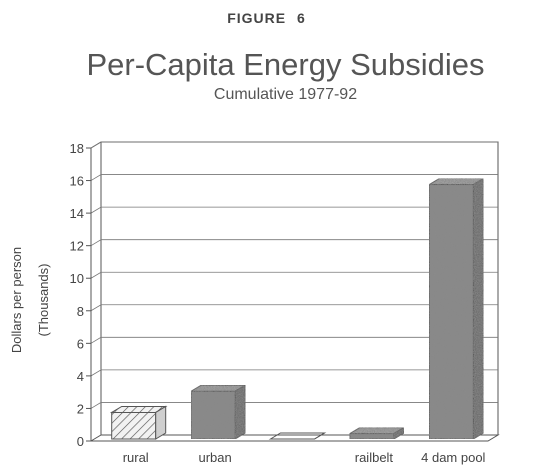 The width and height of the screenshot is (533, 474). Describe the element at coordinates (77, 278) in the screenshot. I see `y-tick-label: 10` at that location.